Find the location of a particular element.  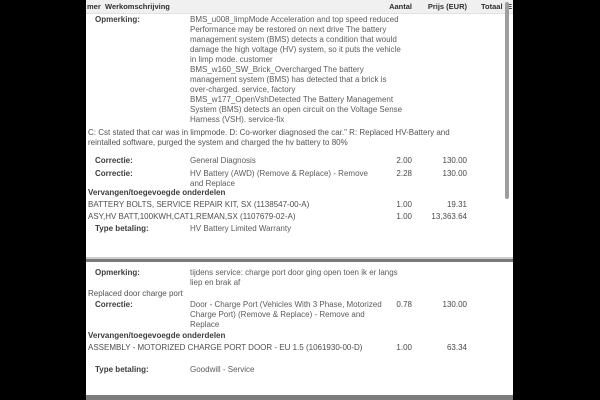

column-header-totaal: Totaal (E is located at coordinates (497, 6).